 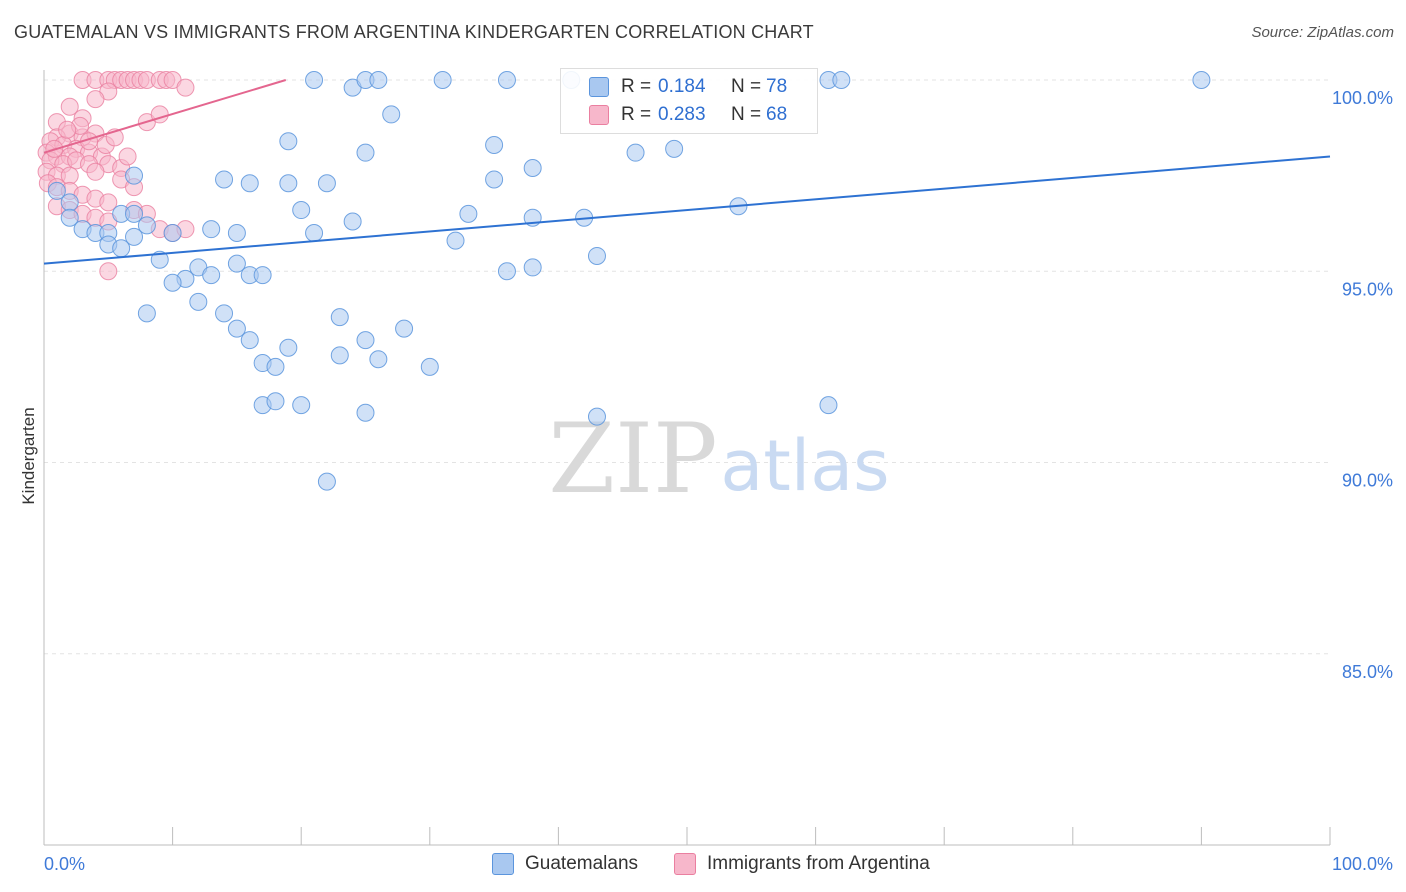 What do you see at coordinates (818, 863) in the screenshot?
I see `bottom-legend-label: Immigrants from Argentina` at bounding box center [818, 863].